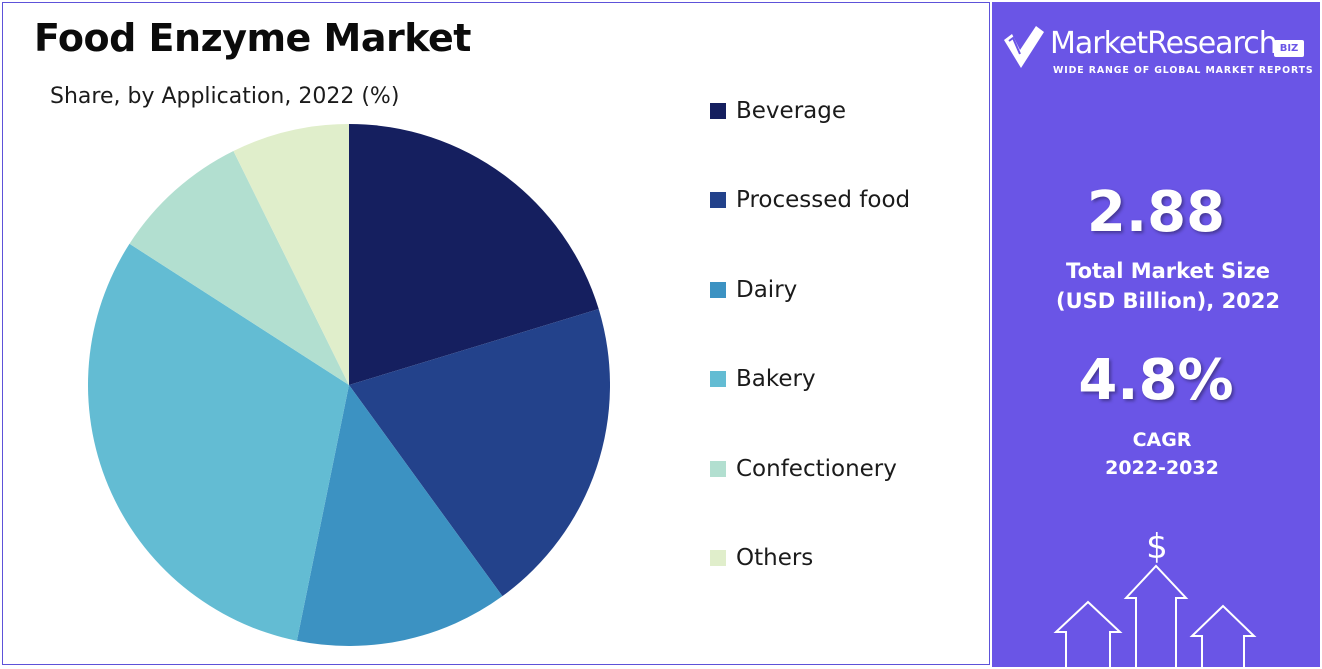 Image resolution: width=1322 pixels, height=669 pixels. What do you see at coordinates (1168, 301) in the screenshot?
I see `market-size-label-line2: (USD Billion), 2022` at bounding box center [1168, 301].